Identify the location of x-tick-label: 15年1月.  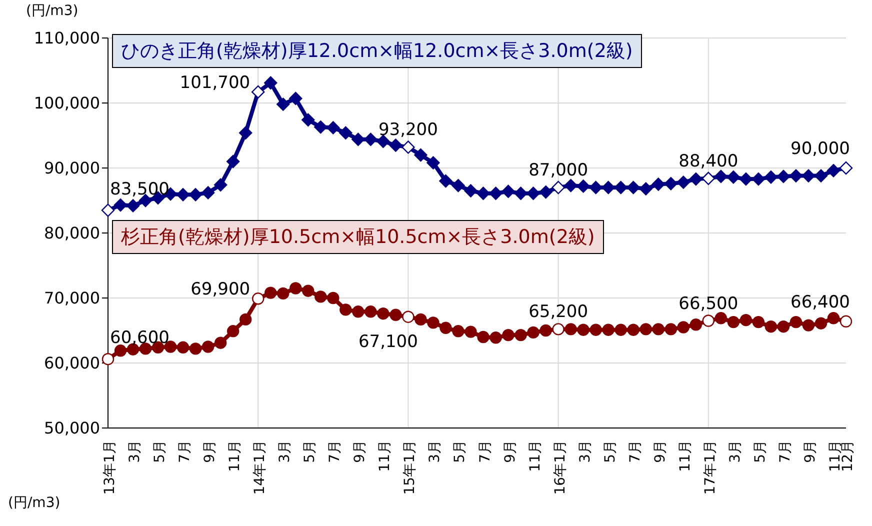
(410, 467).